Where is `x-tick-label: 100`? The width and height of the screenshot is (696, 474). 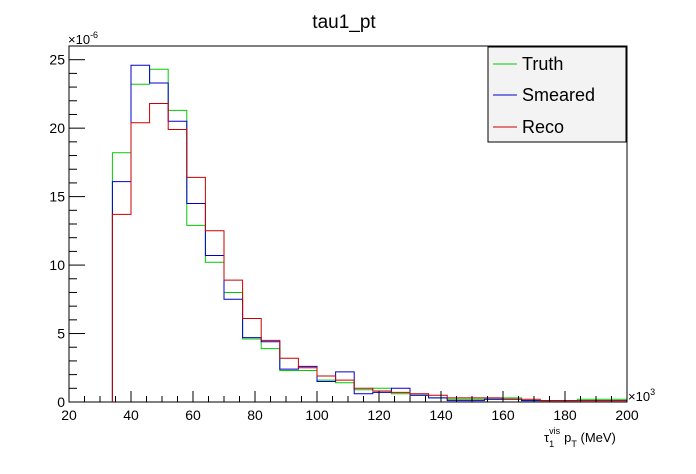 x-tick-label: 100 is located at coordinates (317, 415).